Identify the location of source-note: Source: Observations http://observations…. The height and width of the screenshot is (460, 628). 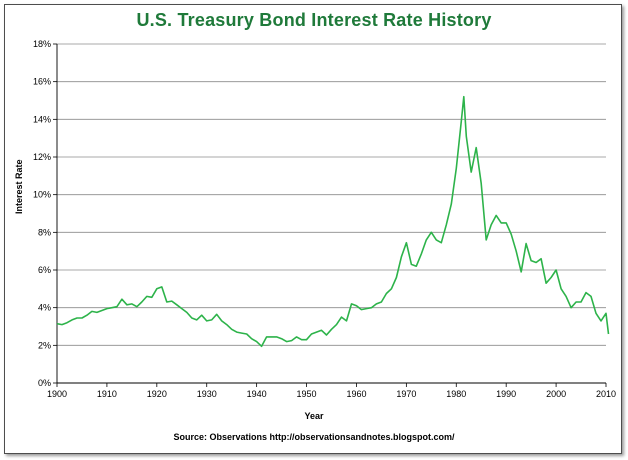
(314, 437).